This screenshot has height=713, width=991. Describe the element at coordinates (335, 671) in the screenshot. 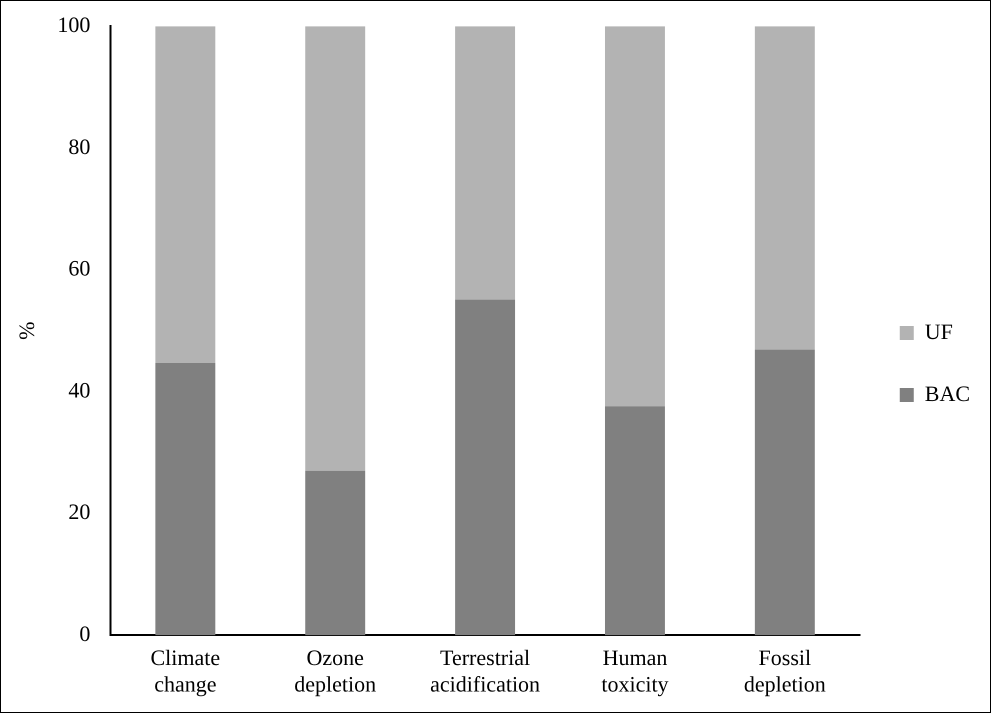

I see `x-tick-label: Ozone depletion` at that location.